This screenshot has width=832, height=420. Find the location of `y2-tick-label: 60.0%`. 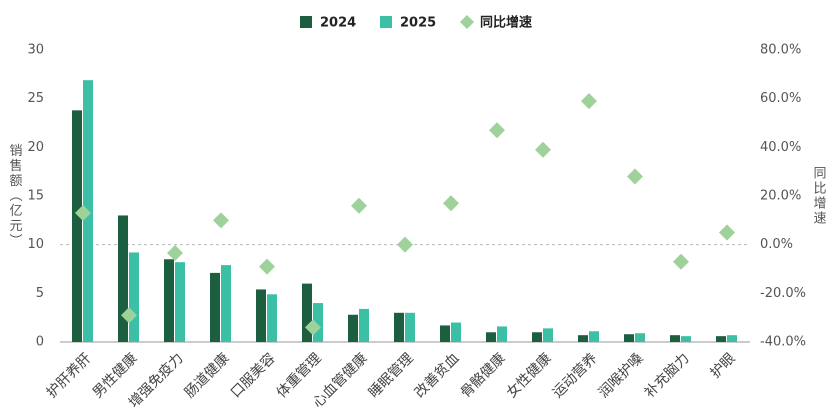

y2-tick-label: 60.0% is located at coordinates (780, 98).